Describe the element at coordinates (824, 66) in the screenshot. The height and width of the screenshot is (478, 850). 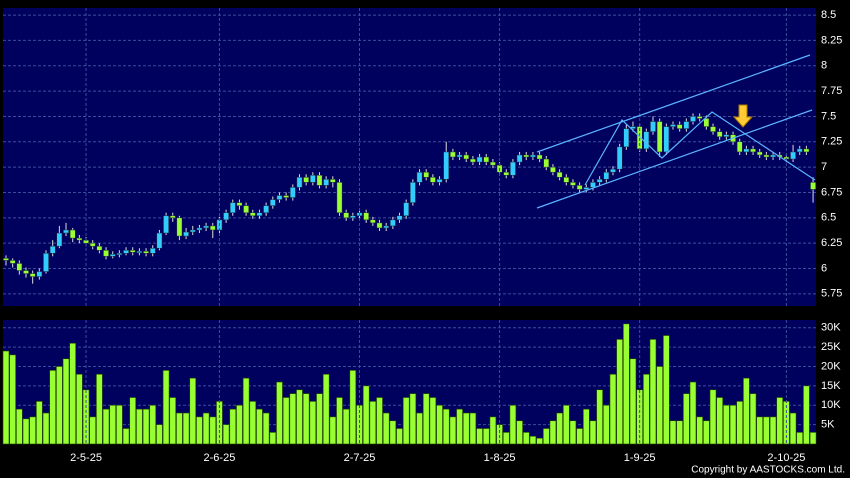
I see `y-tick-label: 8` at that location.